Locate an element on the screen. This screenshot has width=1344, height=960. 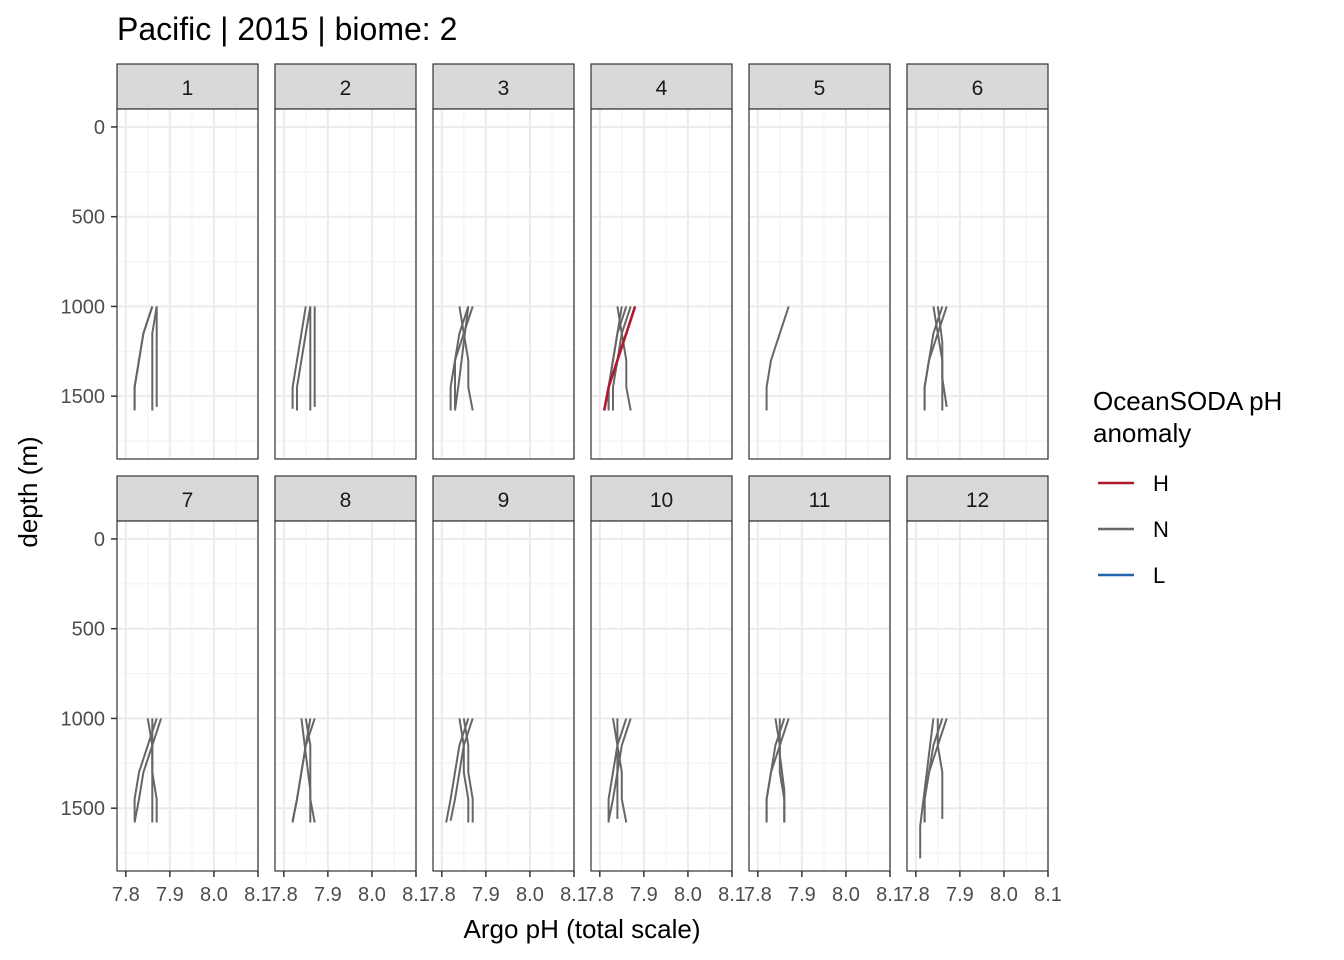
facet-strip-label: 8 is located at coordinates (346, 500).